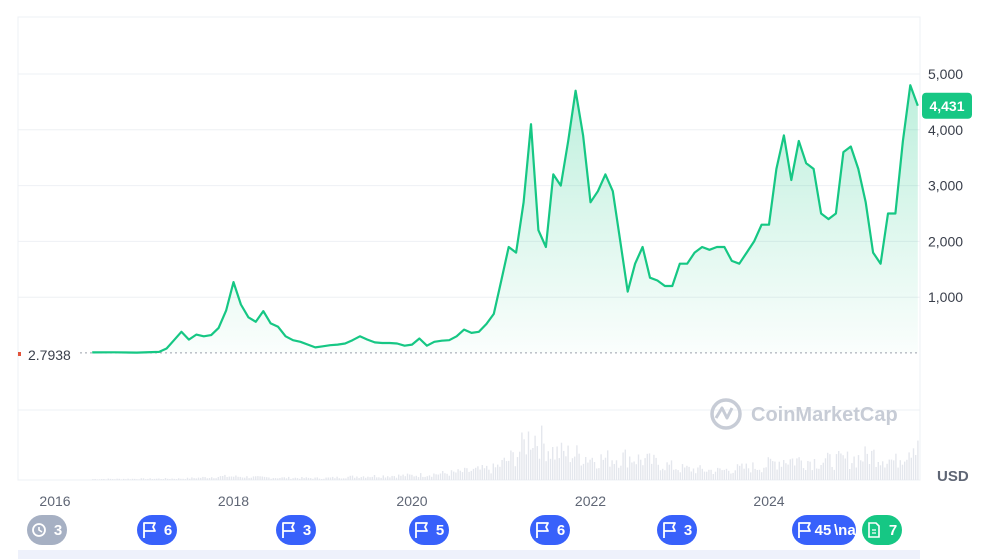 This screenshot has width=993, height=559. I want to click on event-pill-history: 3, so click(47, 530).